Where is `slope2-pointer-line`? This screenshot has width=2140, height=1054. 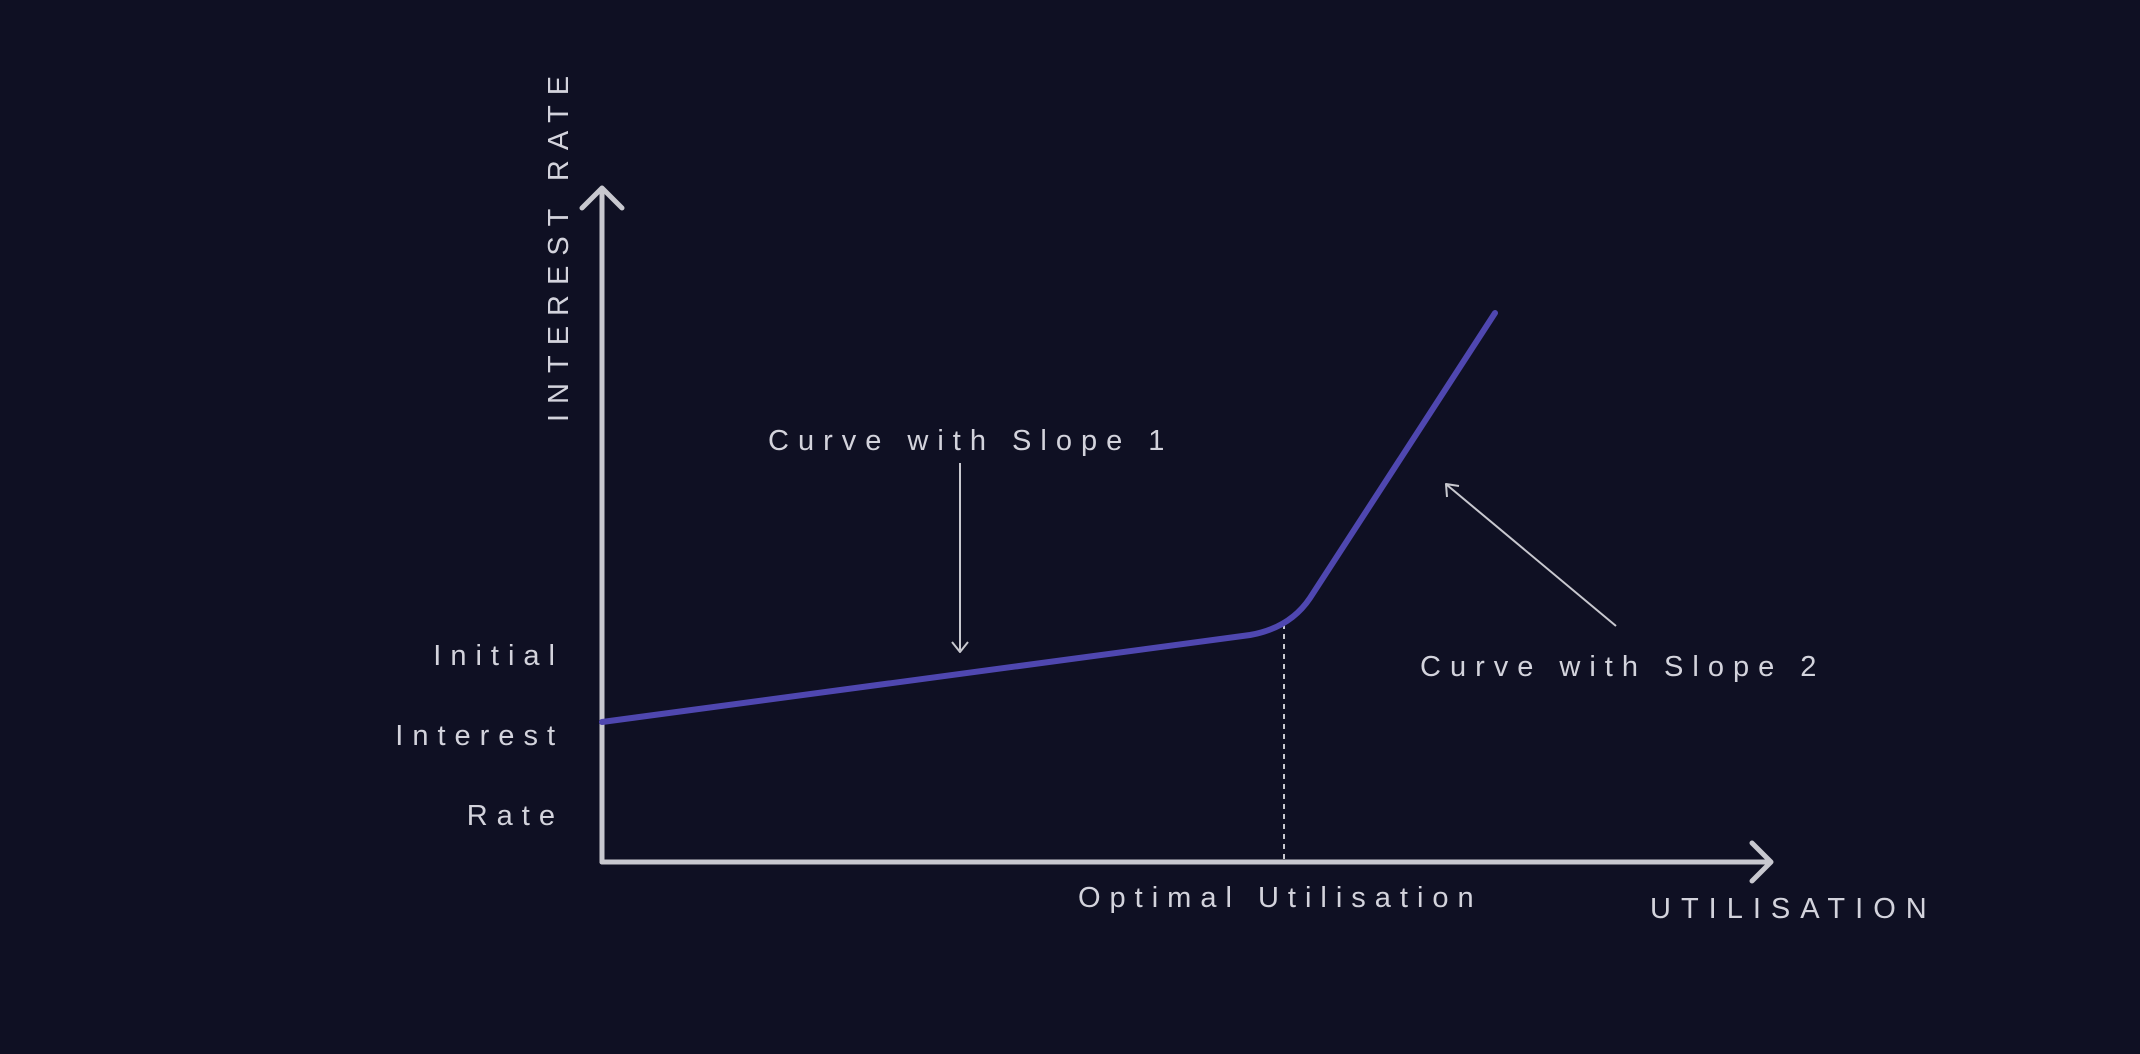
slope2-pointer-line is located at coordinates (1531, 555).